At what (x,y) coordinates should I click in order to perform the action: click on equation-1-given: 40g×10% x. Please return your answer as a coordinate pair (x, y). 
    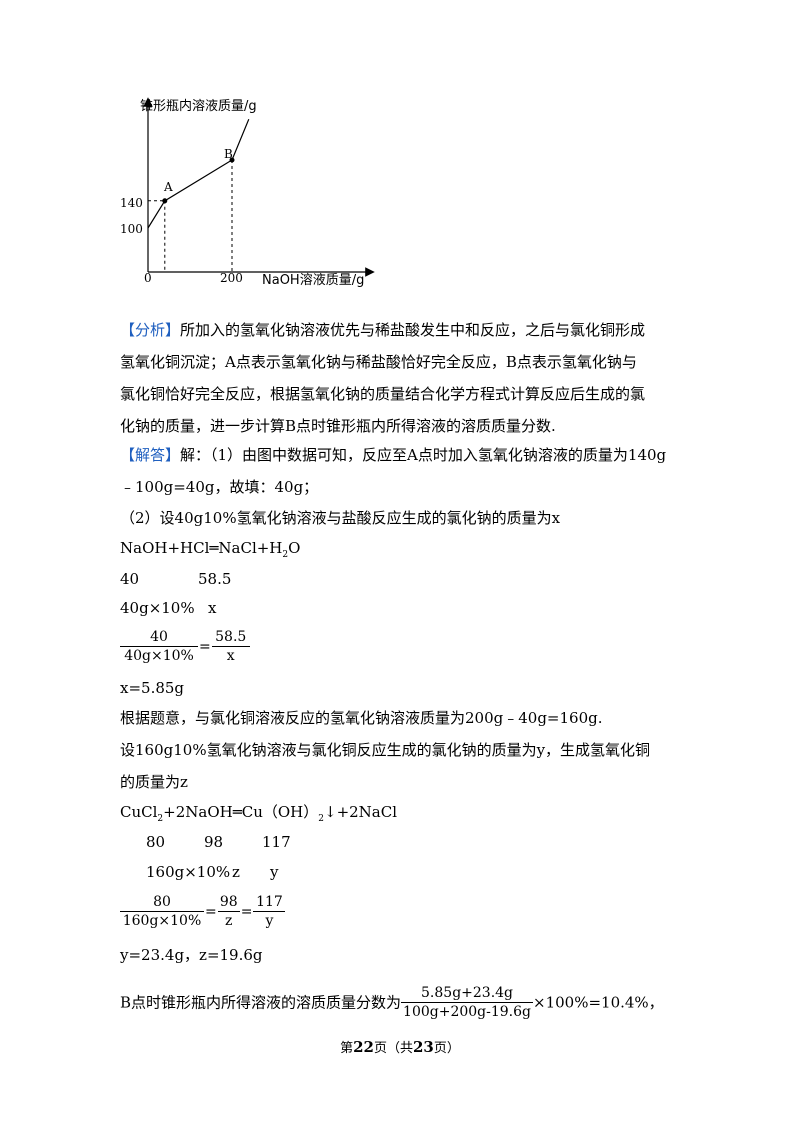
    Looking at the image, I should click on (168, 608).